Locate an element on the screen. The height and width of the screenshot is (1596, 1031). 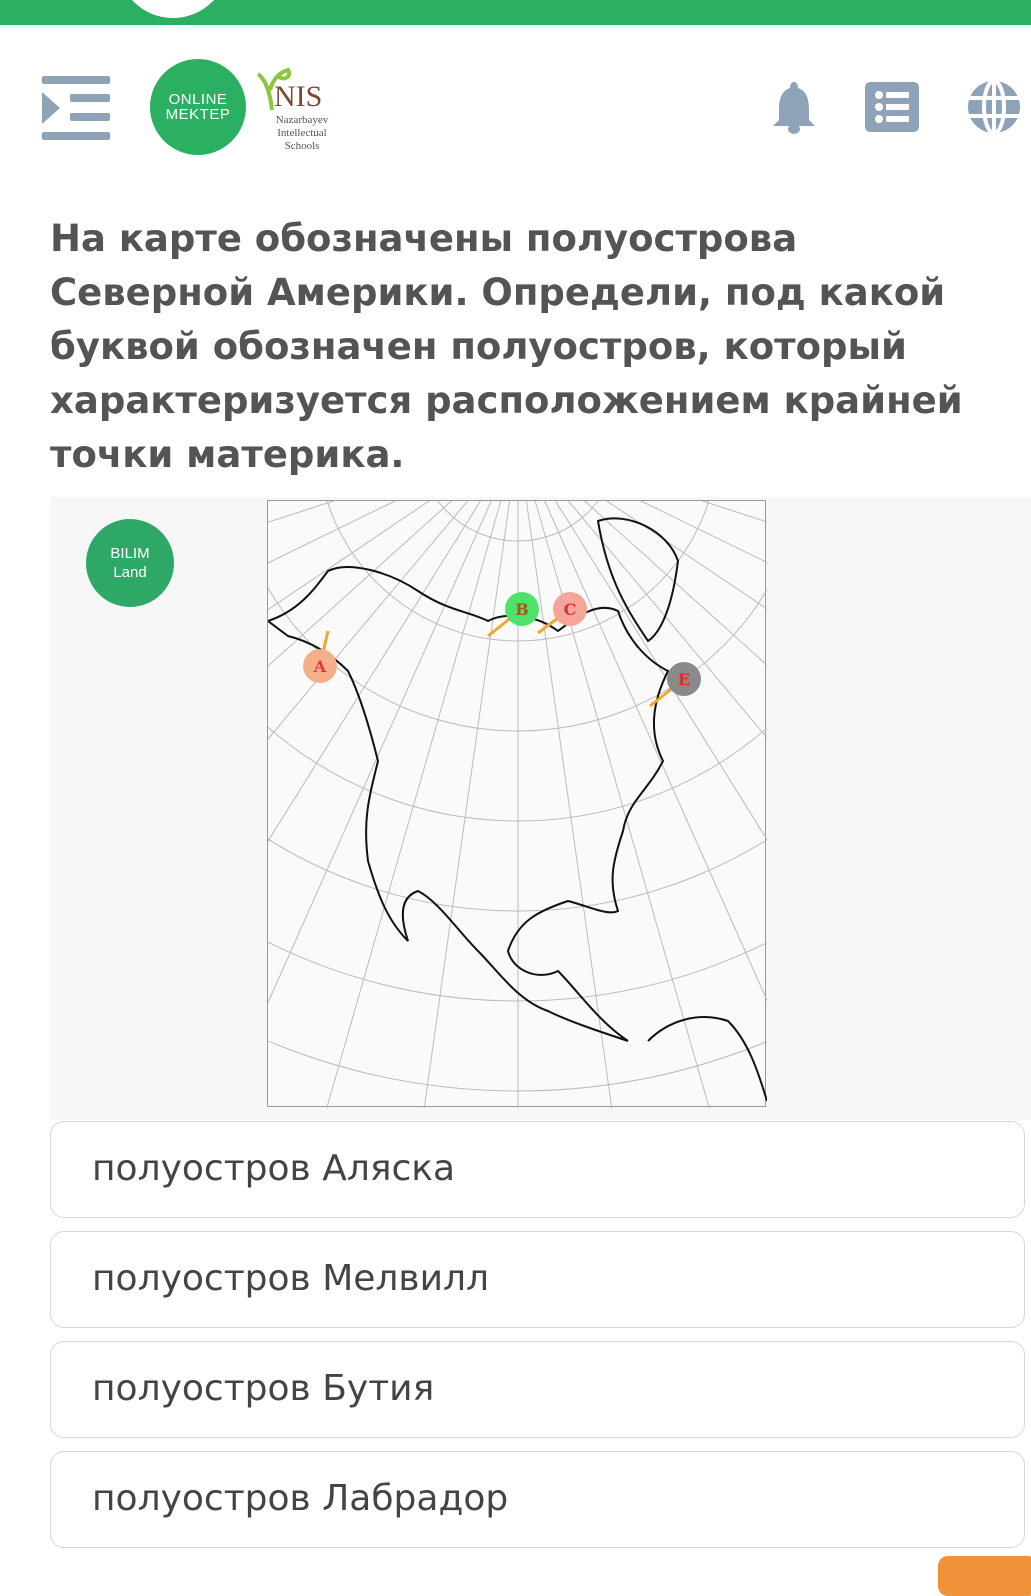
marker-C is located at coordinates (570, 609).